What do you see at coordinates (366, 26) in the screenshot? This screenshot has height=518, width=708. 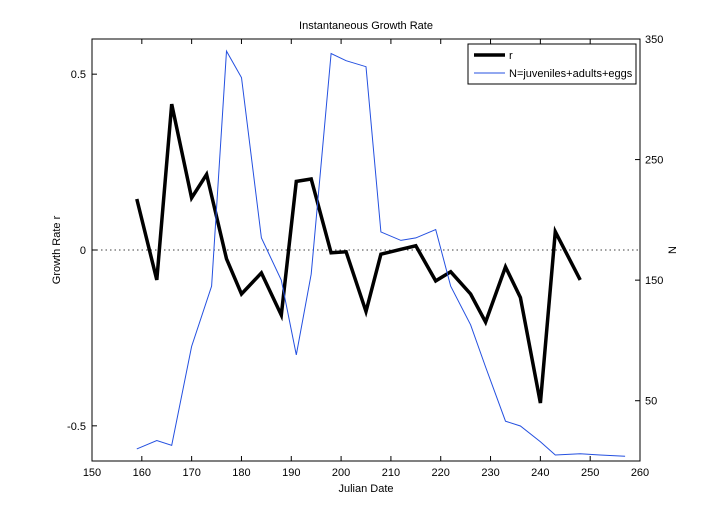 I see `chart-title: Instantaneous Growth Rate` at bounding box center [366, 26].